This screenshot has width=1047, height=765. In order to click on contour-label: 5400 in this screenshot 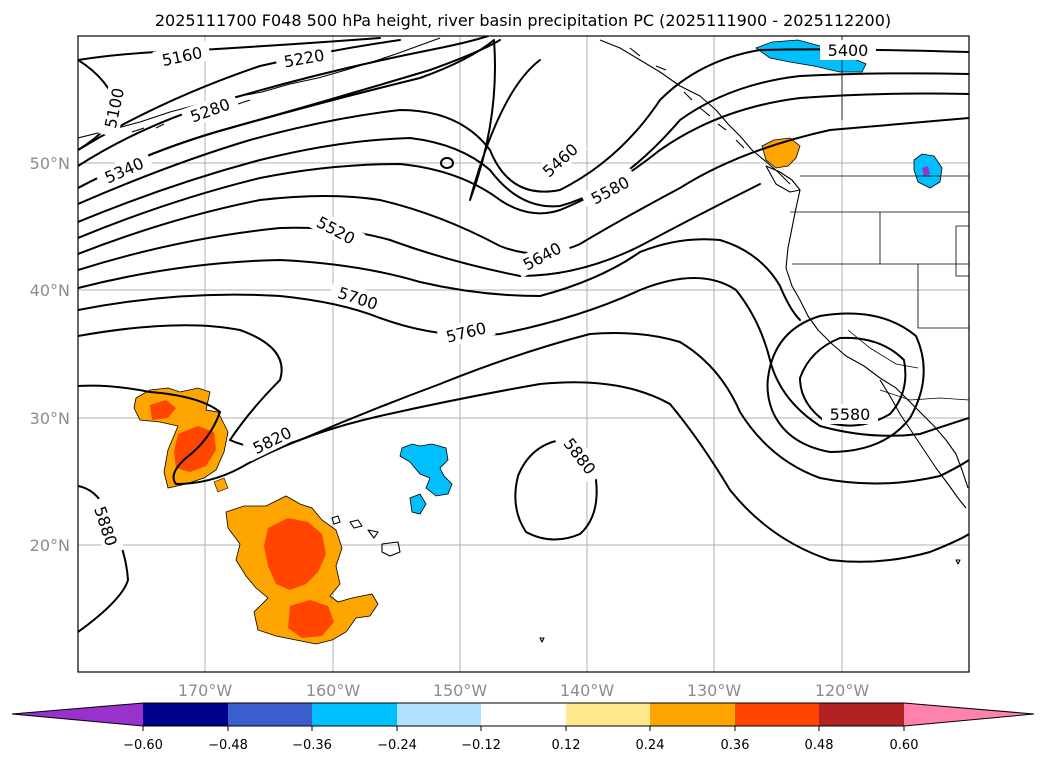, I will do `click(848, 50)`.